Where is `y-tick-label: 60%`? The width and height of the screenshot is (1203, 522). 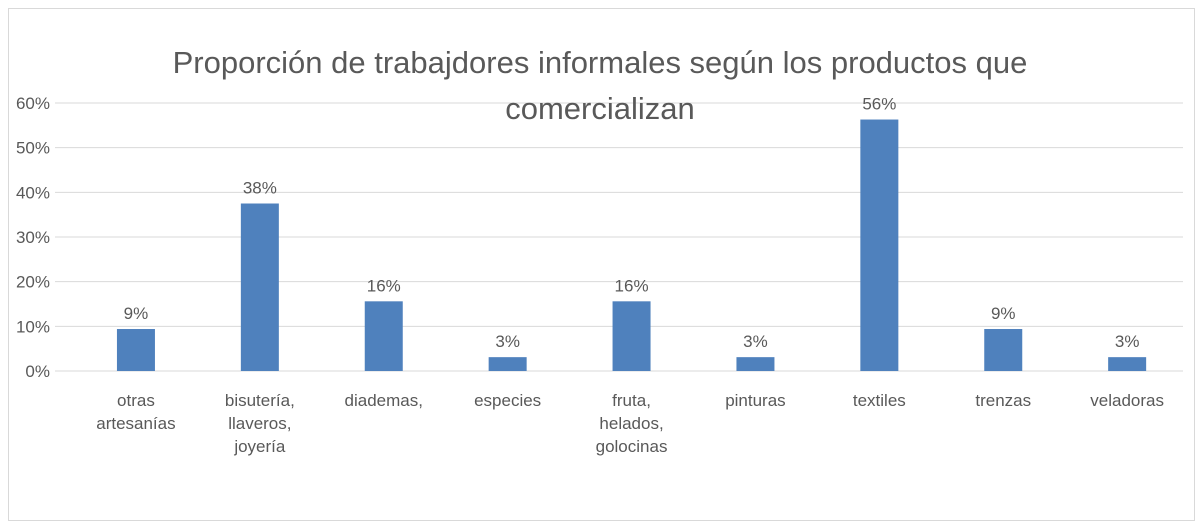
y-tick-label: 60% is located at coordinates (33, 103).